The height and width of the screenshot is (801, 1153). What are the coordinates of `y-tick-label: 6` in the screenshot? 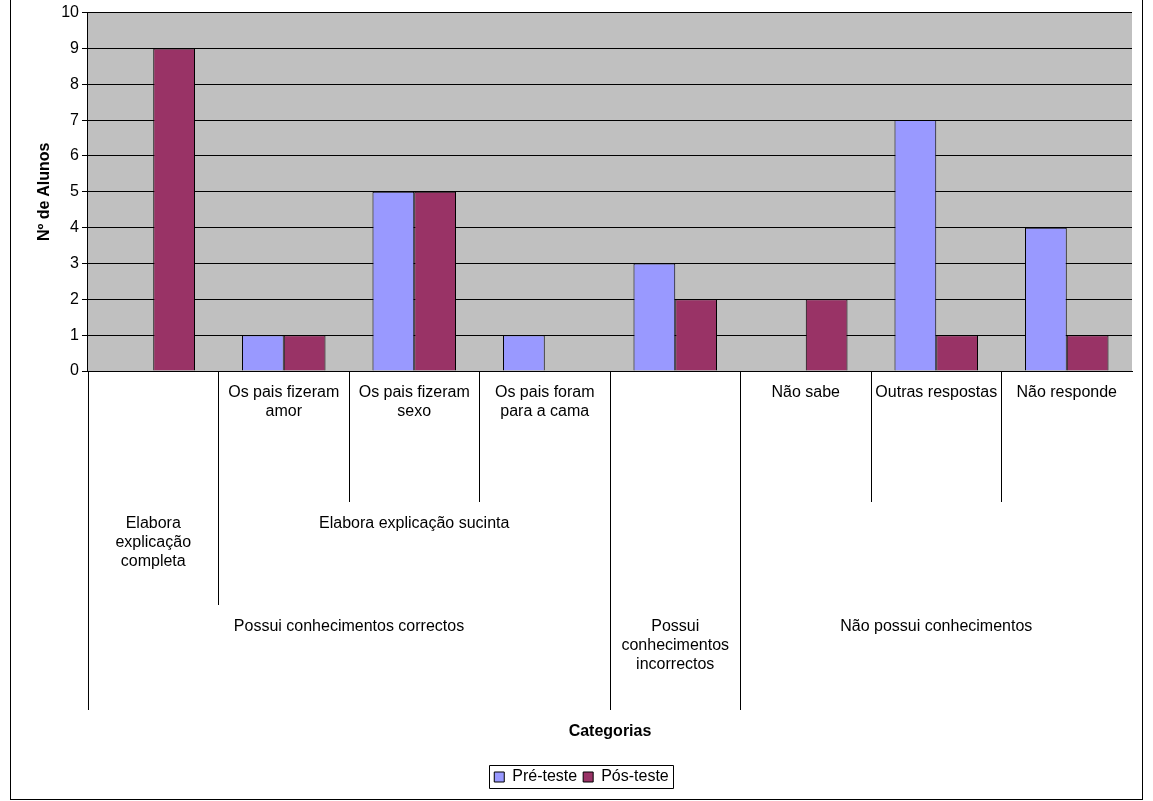 It's located at (75, 155).